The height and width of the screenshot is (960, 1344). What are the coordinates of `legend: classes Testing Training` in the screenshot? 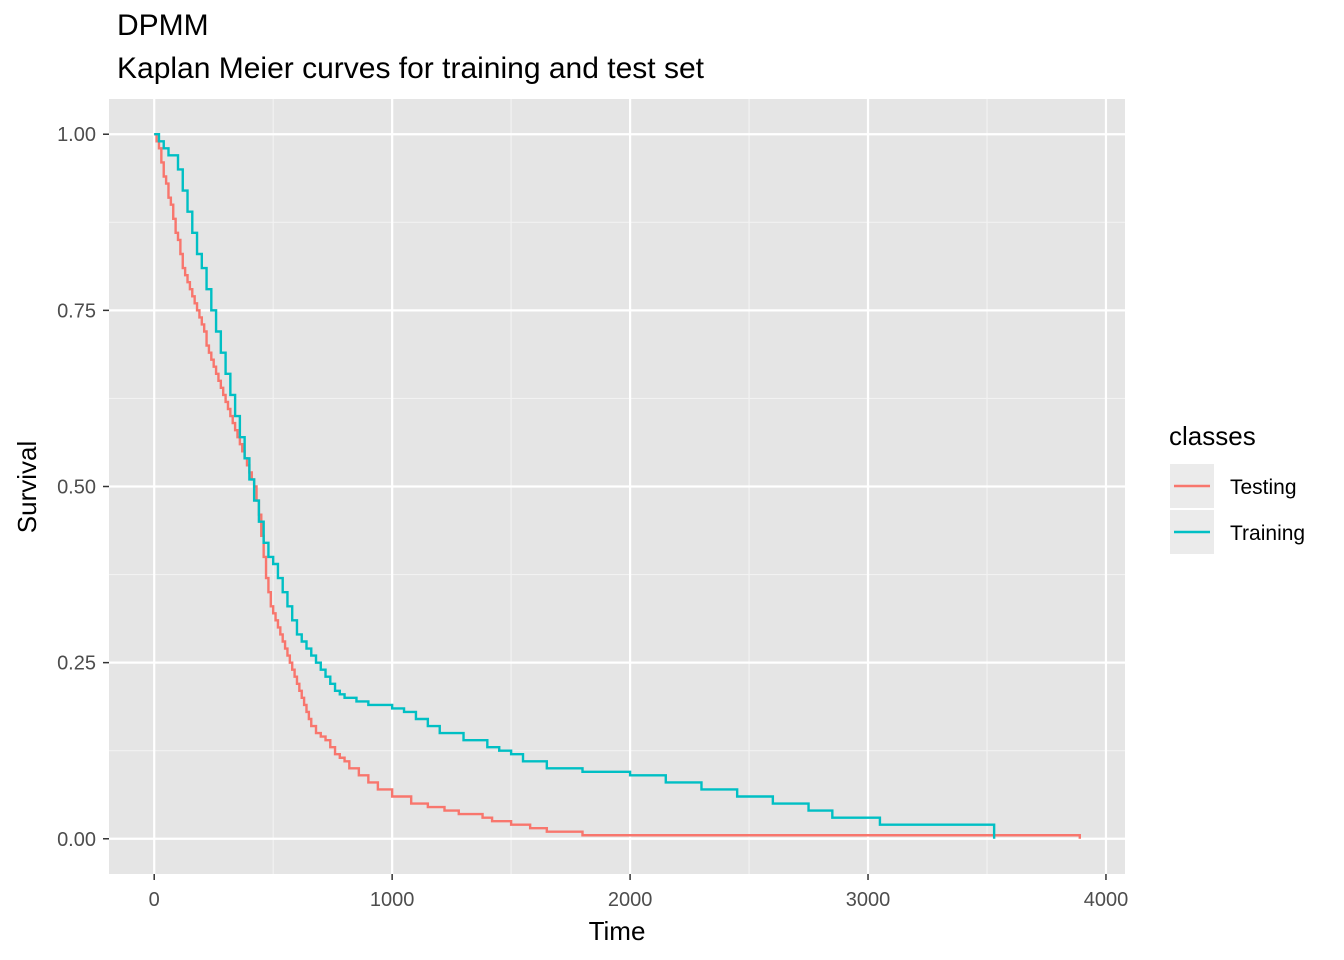 It's located at (1237, 487).